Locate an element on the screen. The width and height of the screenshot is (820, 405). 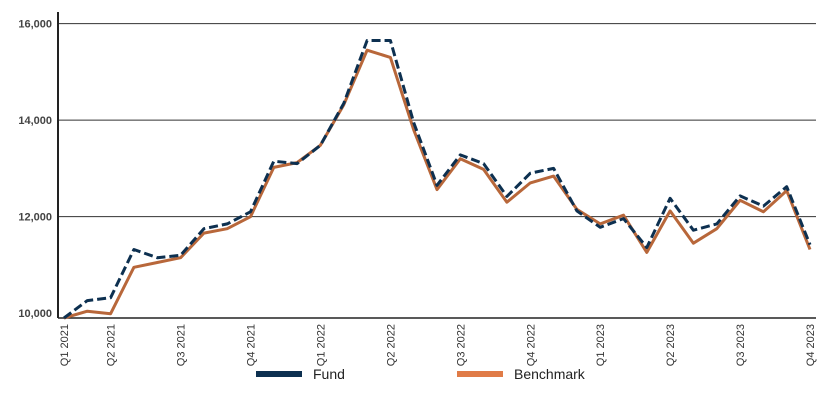
y-tick-label: 14,000 is located at coordinates (35, 121).